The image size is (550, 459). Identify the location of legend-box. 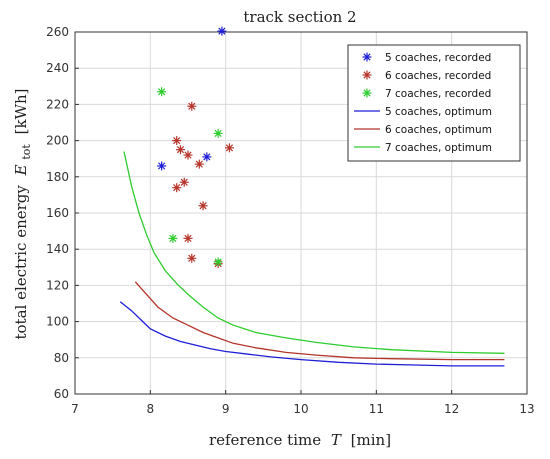
(434, 103).